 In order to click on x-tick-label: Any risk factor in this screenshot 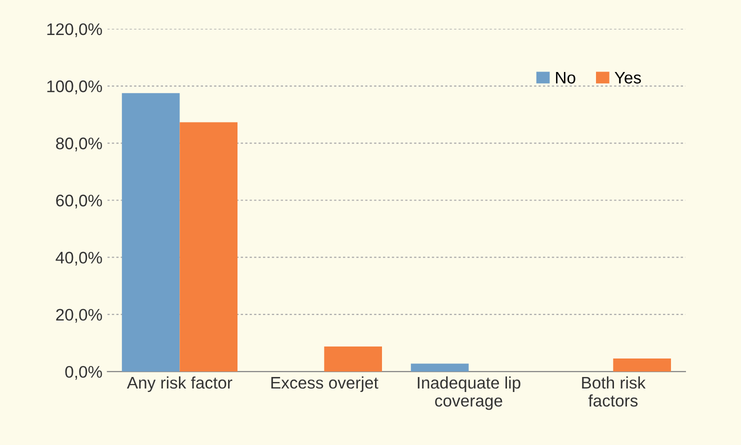, I will do `click(179, 384)`.